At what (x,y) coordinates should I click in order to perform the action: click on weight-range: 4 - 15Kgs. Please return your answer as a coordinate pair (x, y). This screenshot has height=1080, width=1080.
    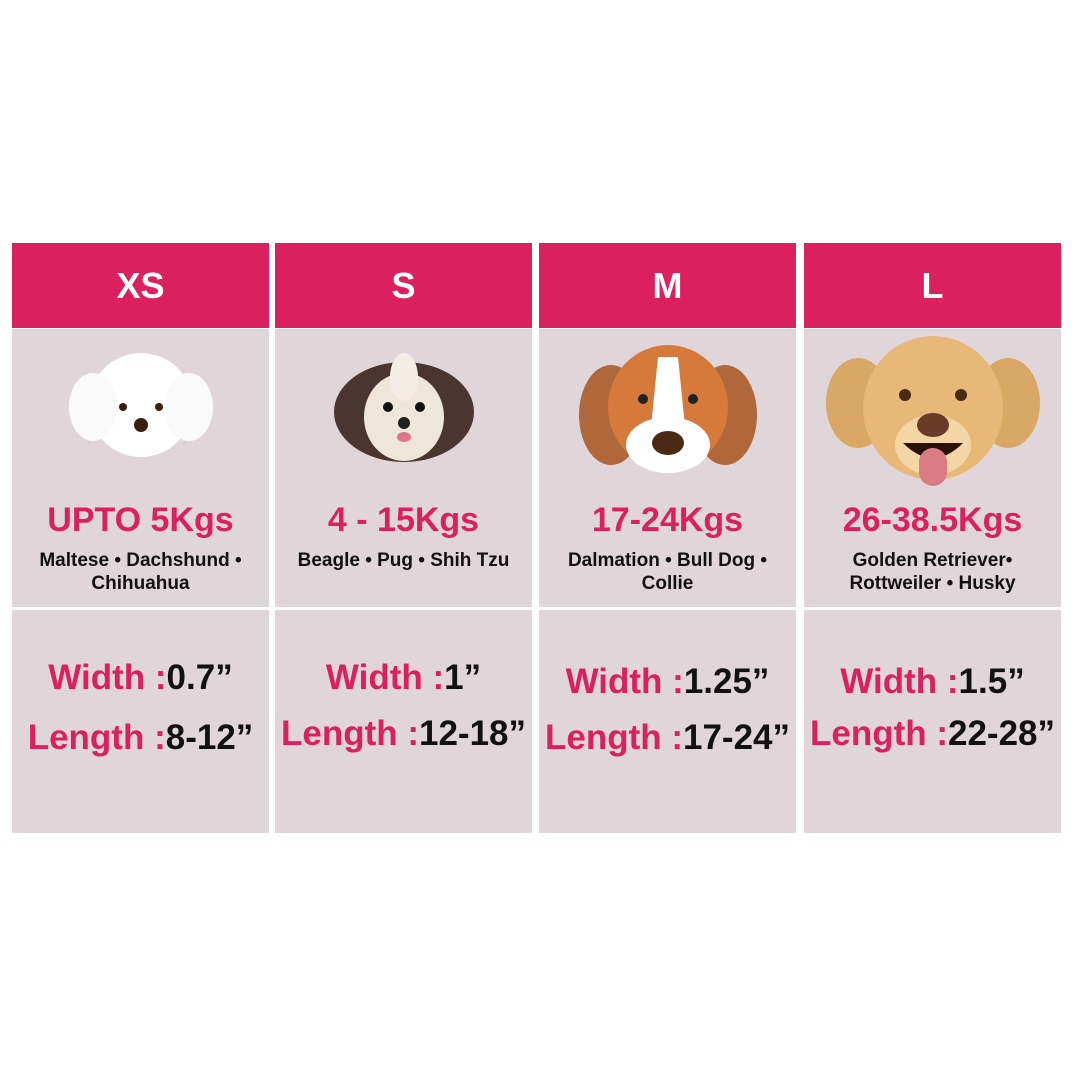
    Looking at the image, I should click on (403, 520).